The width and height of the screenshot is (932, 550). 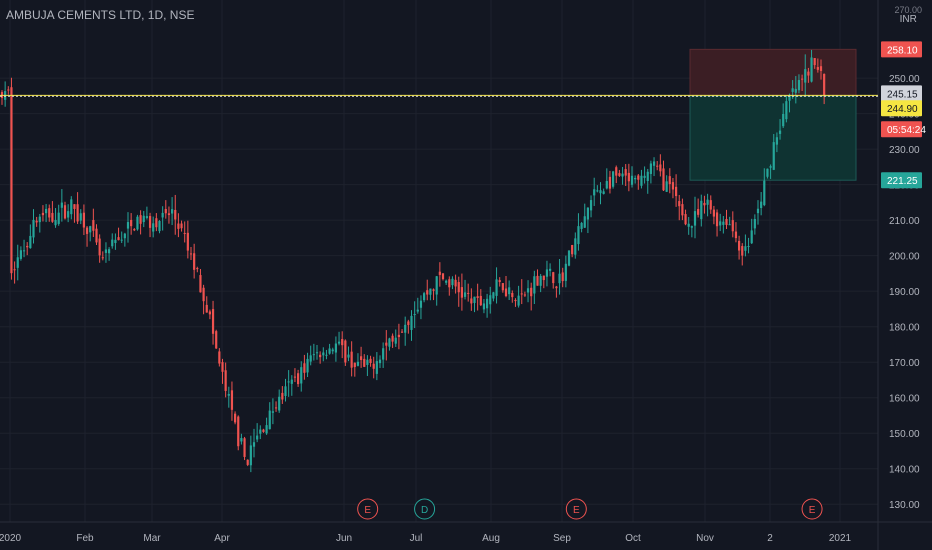 I want to click on axis-top-labels: 270.00 INR, so click(x=908, y=15).